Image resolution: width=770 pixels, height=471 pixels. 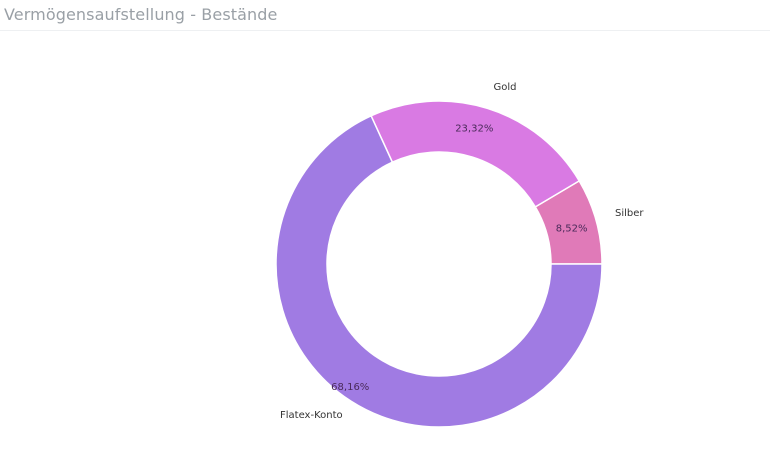 What do you see at coordinates (141, 14) in the screenshot?
I see `page-title: Vermögensaufstellung - Bestände` at bounding box center [141, 14].